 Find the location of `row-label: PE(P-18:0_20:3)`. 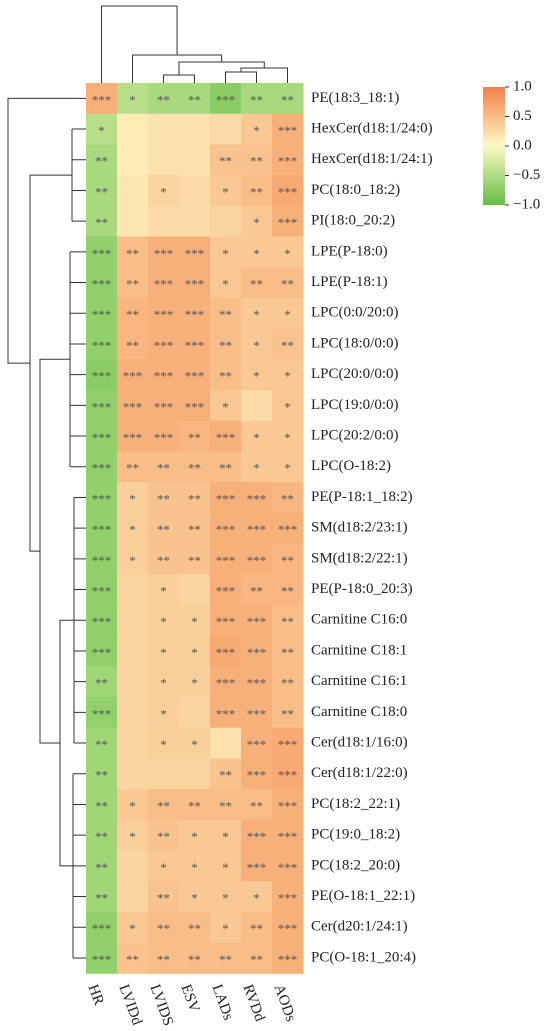

row-label: PE(P-18:0_20:3) is located at coordinates (362, 589).